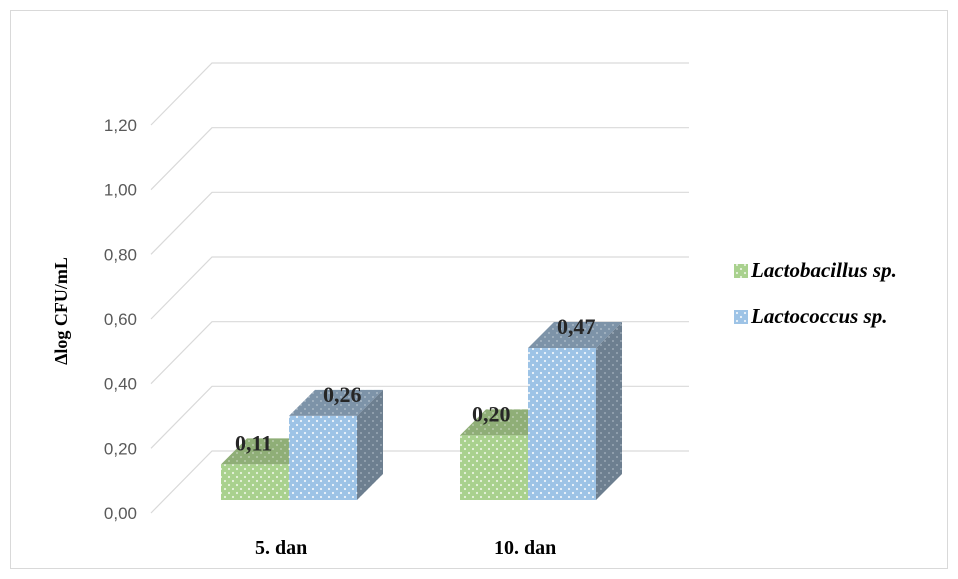 Image resolution: width=958 pixels, height=579 pixels. What do you see at coordinates (405, 548) in the screenshot?
I see `x-axis-categories: 5. dan 10. dan` at bounding box center [405, 548].